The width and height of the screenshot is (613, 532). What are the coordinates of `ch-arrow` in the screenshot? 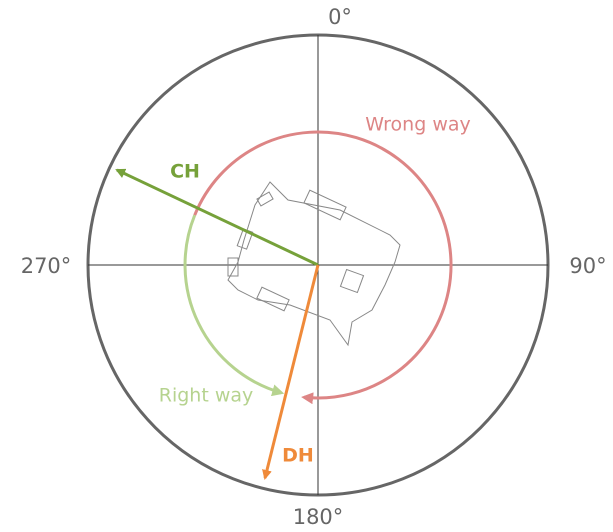 It's located at (217, 217).